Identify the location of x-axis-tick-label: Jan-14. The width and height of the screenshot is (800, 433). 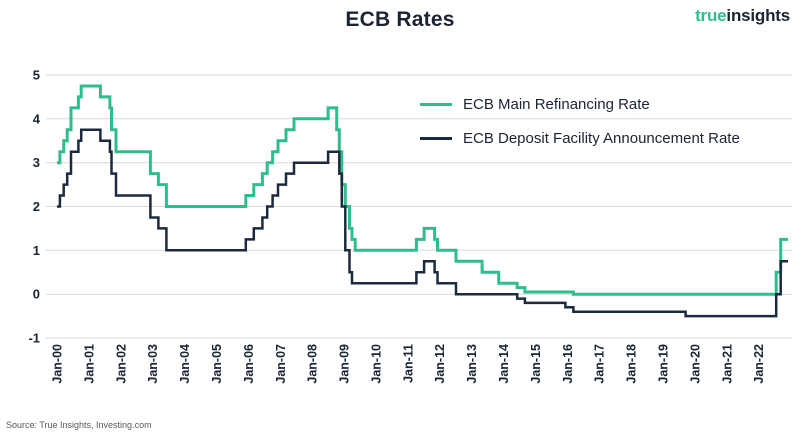
(504, 364).